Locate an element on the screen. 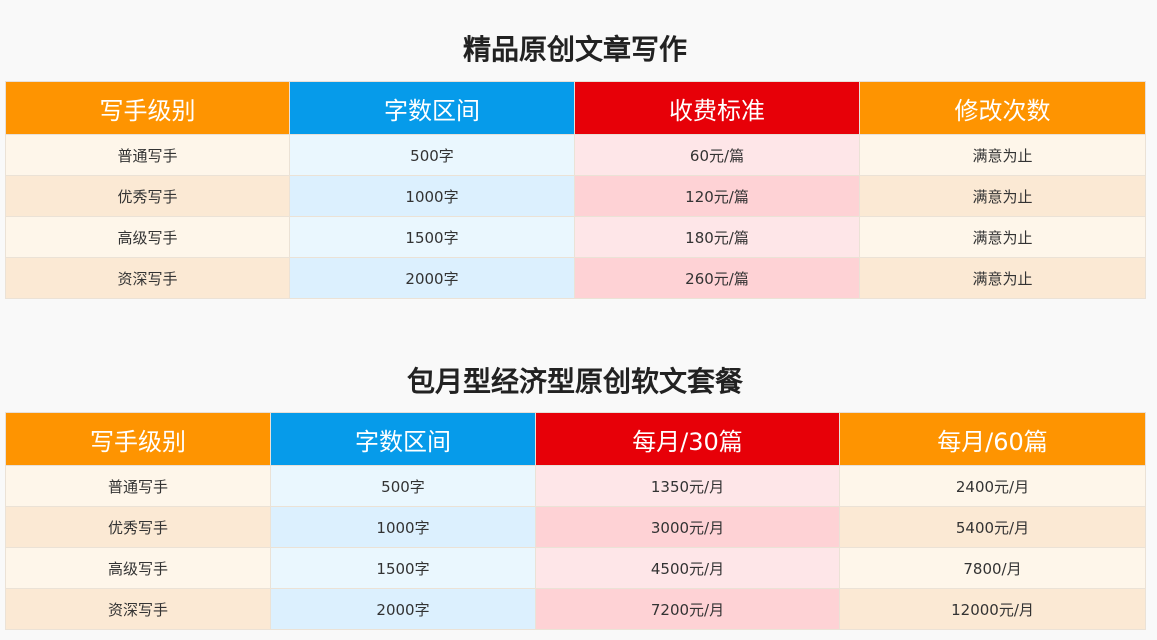 This screenshot has width=1157, height=640. header-revision-count: 修改次数 is located at coordinates (1002, 108).